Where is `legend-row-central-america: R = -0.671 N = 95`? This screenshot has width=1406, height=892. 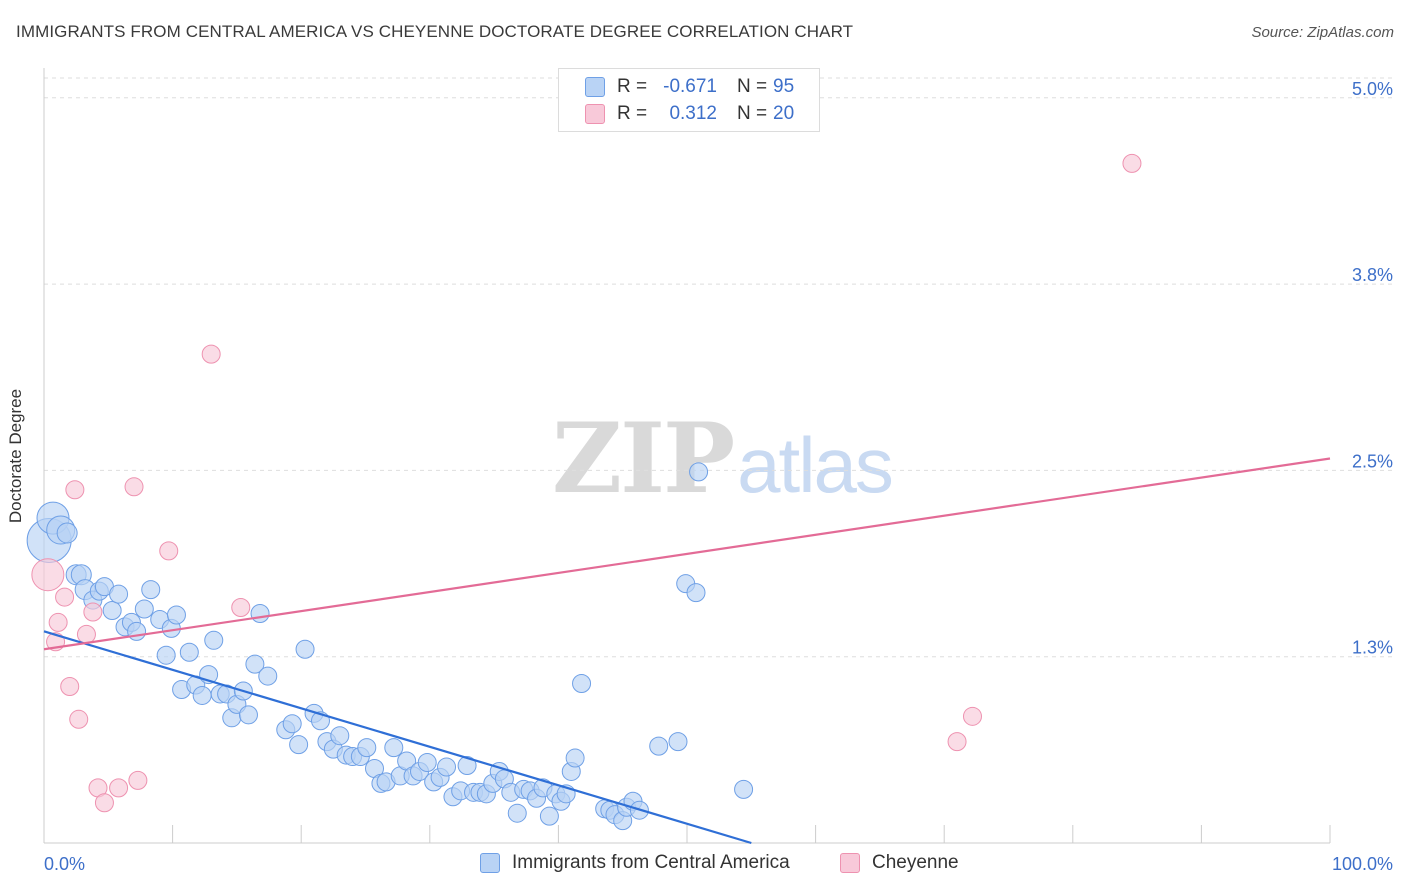
legend-row-central-america: R = -0.671 N = 95 is located at coordinates (689, 87).